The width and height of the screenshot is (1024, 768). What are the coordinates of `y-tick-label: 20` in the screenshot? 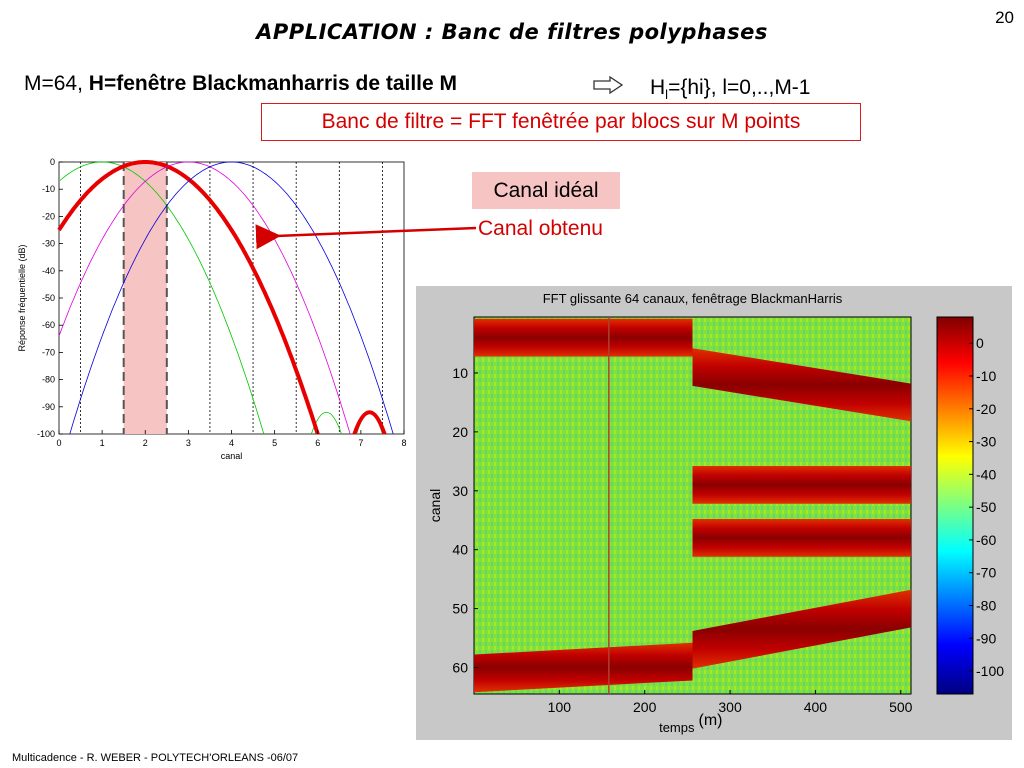 It's located at (460, 432).